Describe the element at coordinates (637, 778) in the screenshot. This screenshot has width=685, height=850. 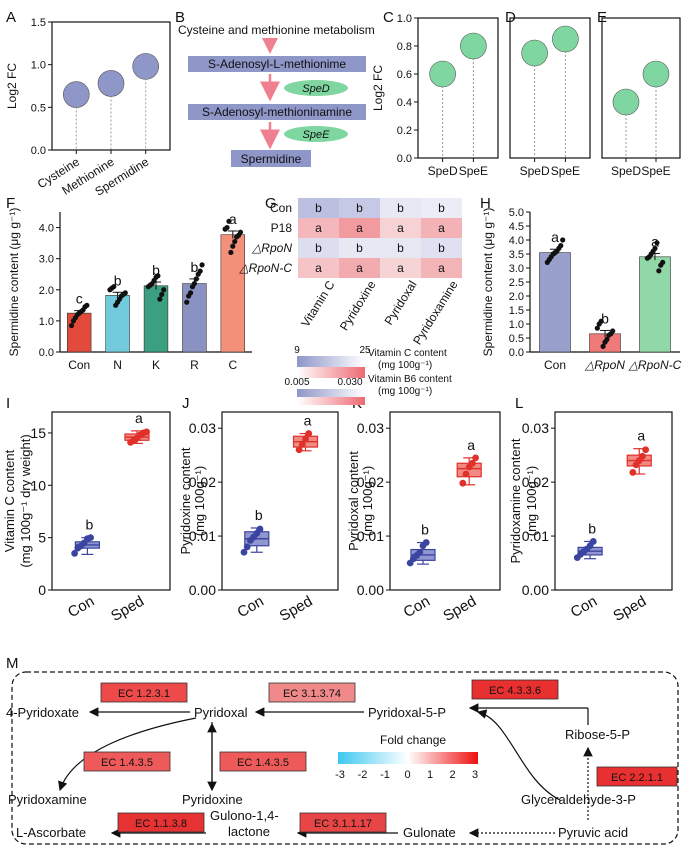
I see `ec-label-6: EC 2.2.1.1` at that location.